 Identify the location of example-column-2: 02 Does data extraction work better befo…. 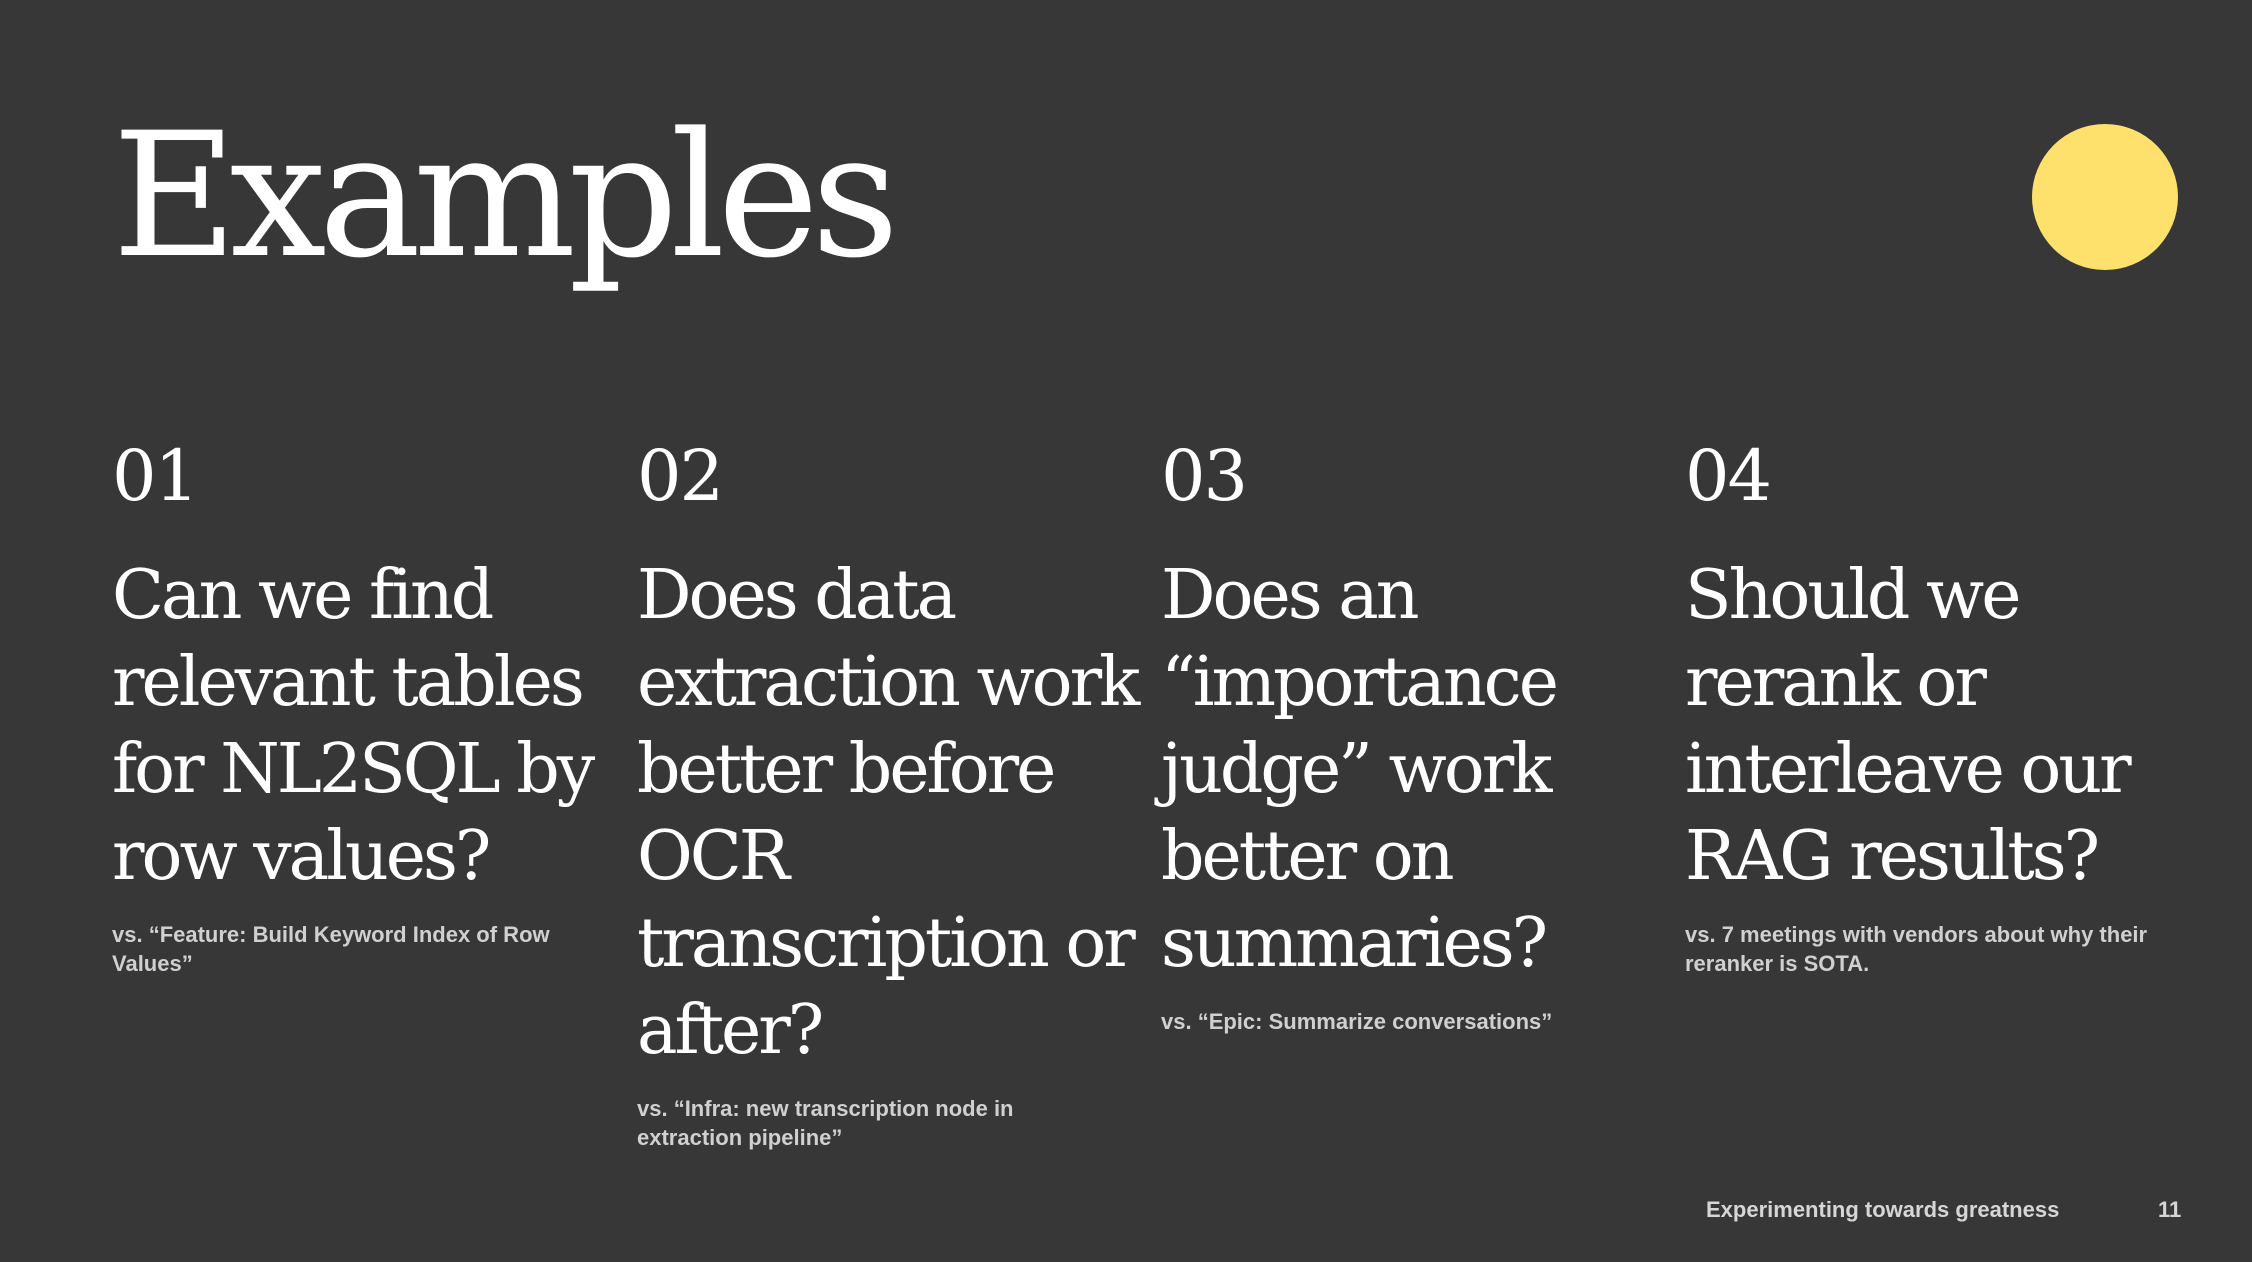
(889, 794).